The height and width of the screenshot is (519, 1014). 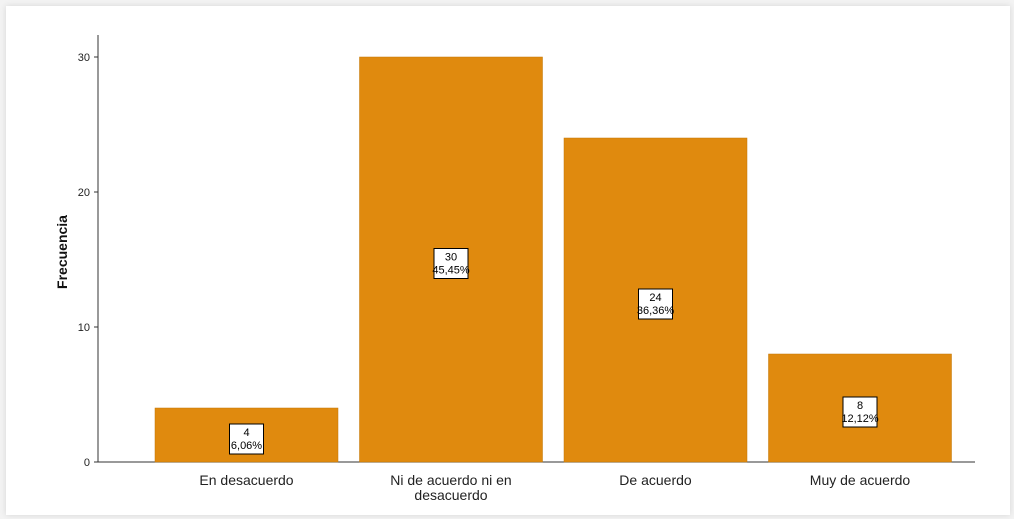 I want to click on data-label: 46,06%, so click(x=246, y=439).